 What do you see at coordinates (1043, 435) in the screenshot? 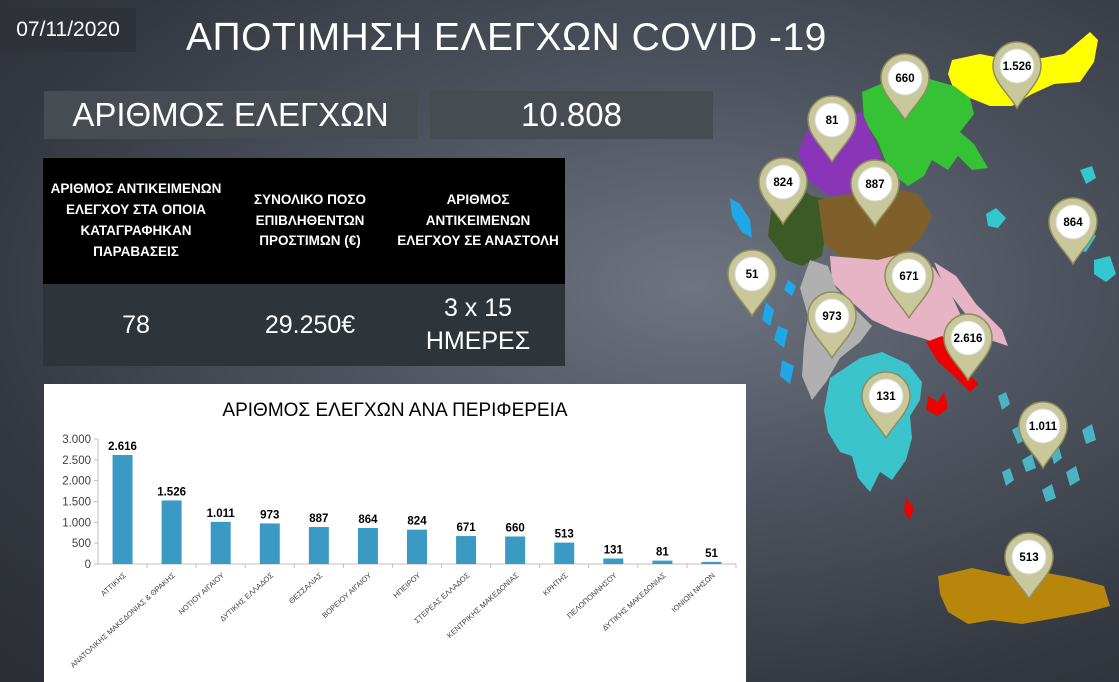
I see `map-marker: 1.011` at bounding box center [1043, 435].